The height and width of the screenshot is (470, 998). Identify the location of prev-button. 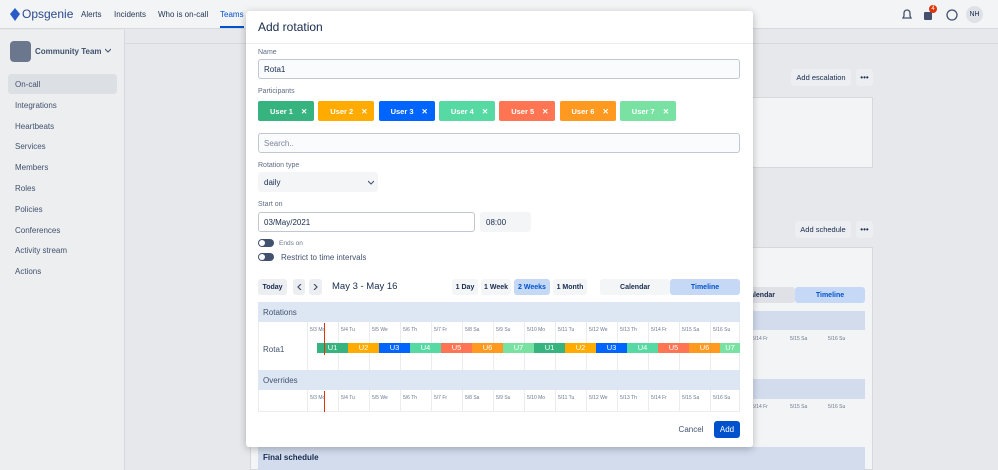
(299, 287).